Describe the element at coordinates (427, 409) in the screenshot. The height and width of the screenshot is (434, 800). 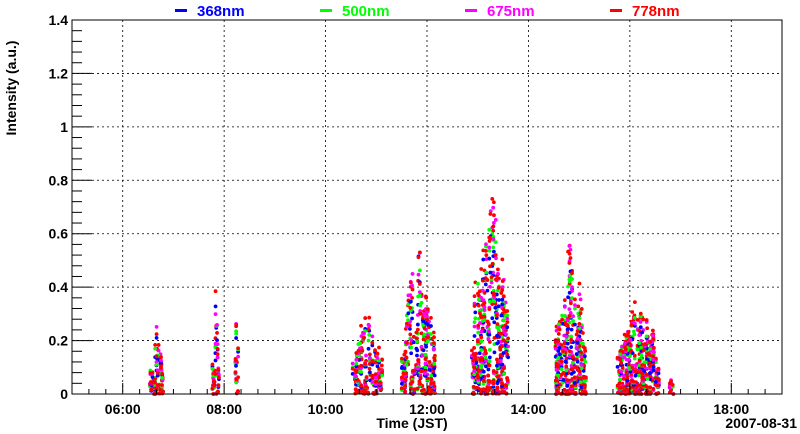
I see `x-tick-label: 12:00` at that location.